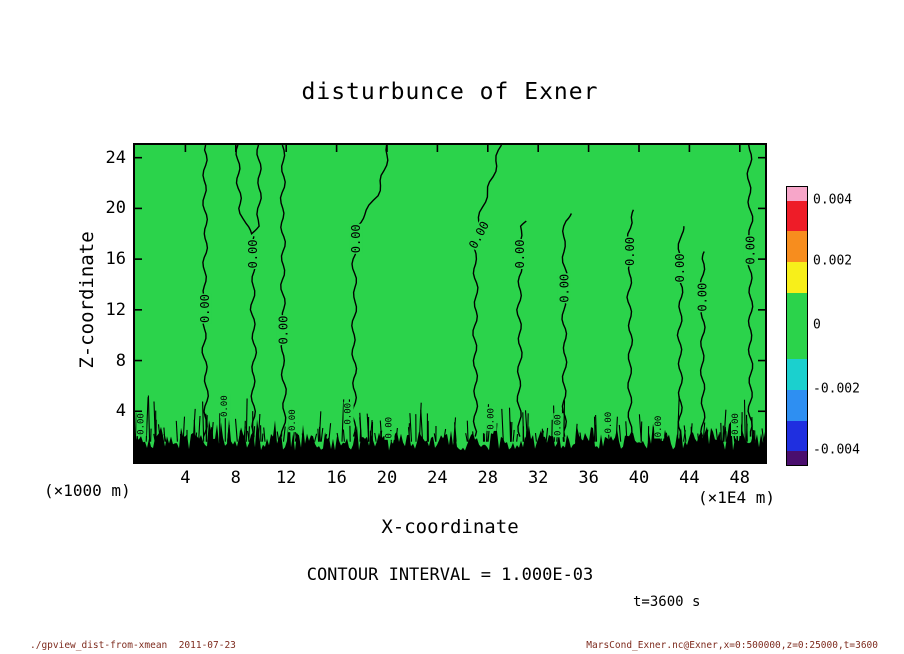 This screenshot has width=904, height=654. Describe the element at coordinates (115, 157) in the screenshot. I see `y-tick-label: 24` at that location.